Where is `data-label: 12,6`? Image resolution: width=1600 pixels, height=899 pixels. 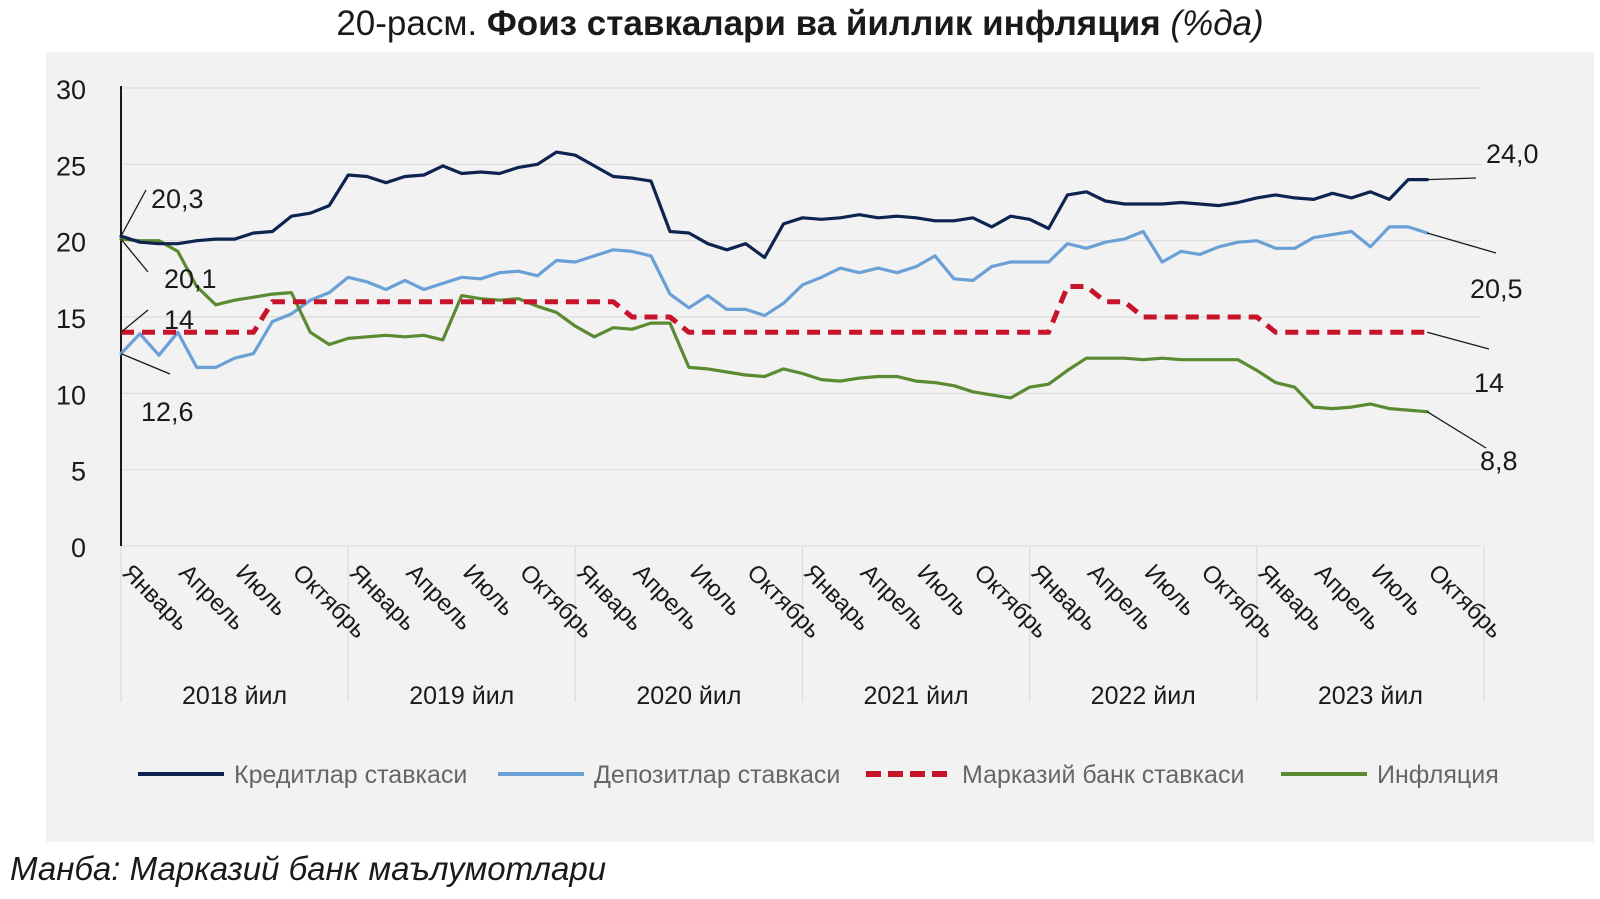 data-label: 12,6 is located at coordinates (167, 412).